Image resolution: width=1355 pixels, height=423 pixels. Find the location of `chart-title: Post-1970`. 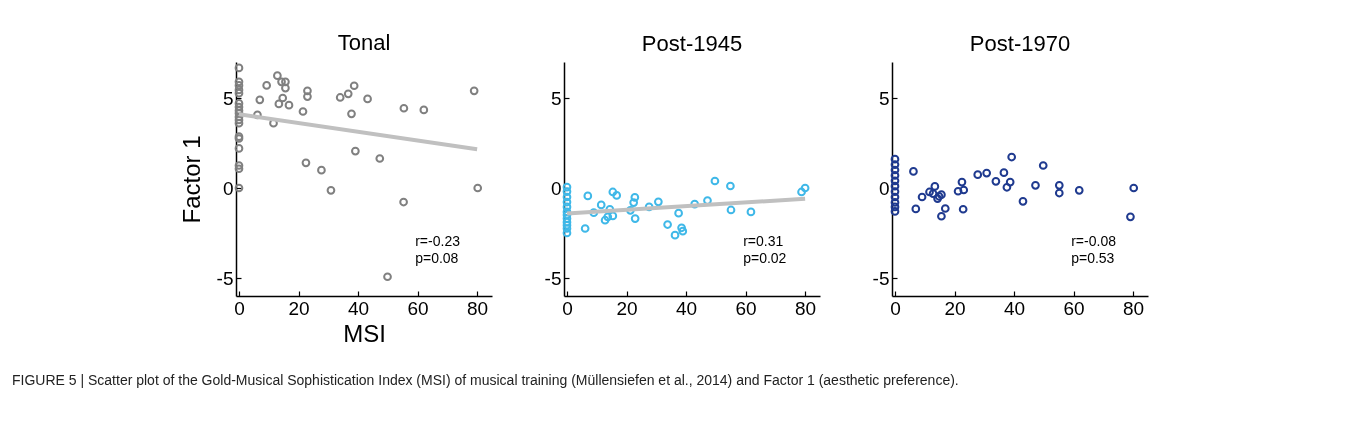

chart-title: Post-1970 is located at coordinates (1020, 43).